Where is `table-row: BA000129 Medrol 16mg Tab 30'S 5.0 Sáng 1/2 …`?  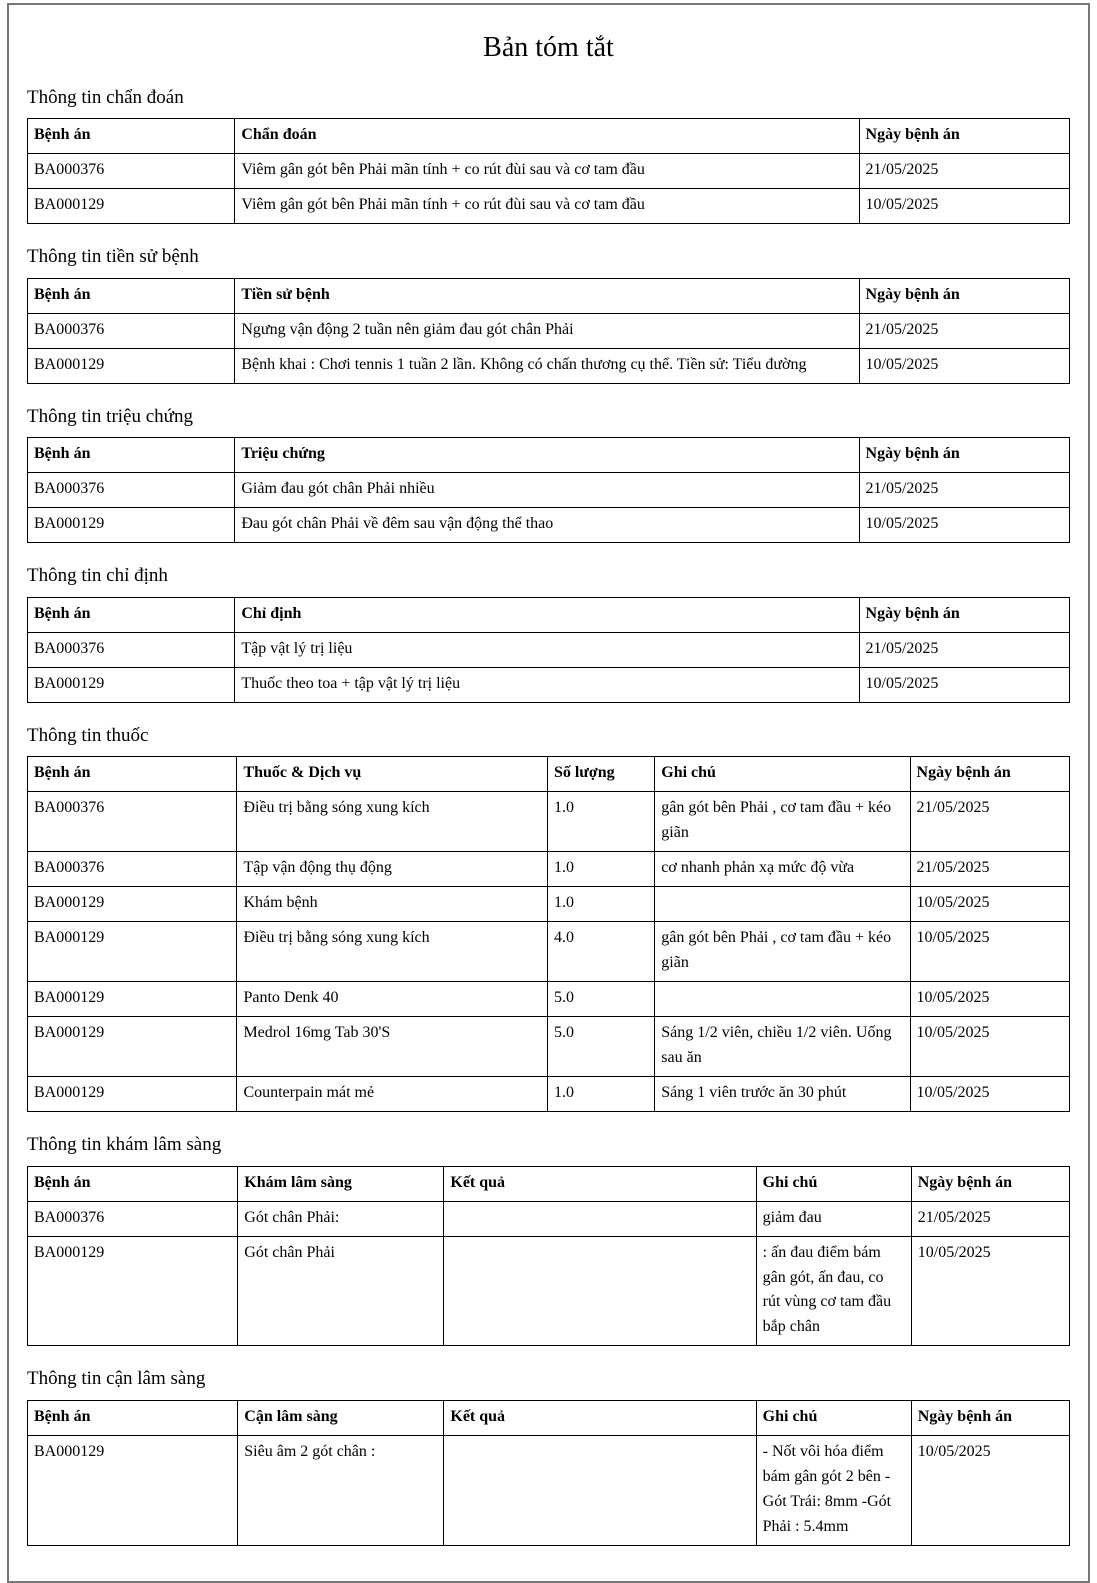
table-row: BA000129 Medrol 16mg Tab 30'S 5.0 Sáng 1/2 … is located at coordinates (548, 1046).